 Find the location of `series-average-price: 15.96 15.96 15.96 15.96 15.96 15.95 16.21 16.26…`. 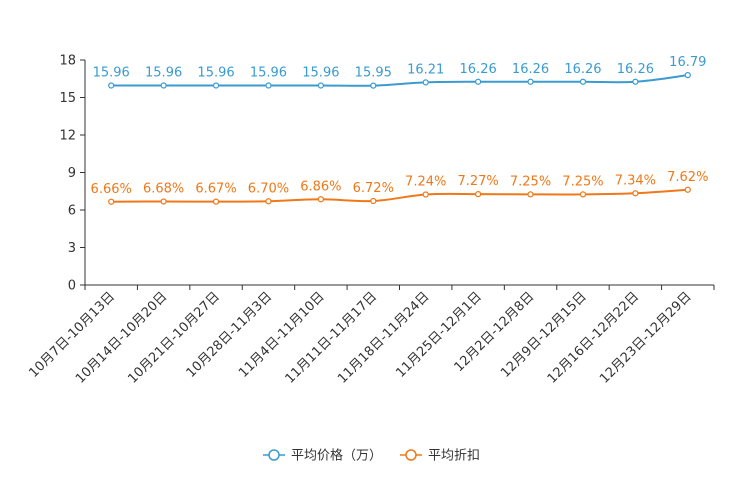

series-average-price: 15.96 15.96 15.96 15.96 15.96 15.95 16.21 16.26… is located at coordinates (399, 72).